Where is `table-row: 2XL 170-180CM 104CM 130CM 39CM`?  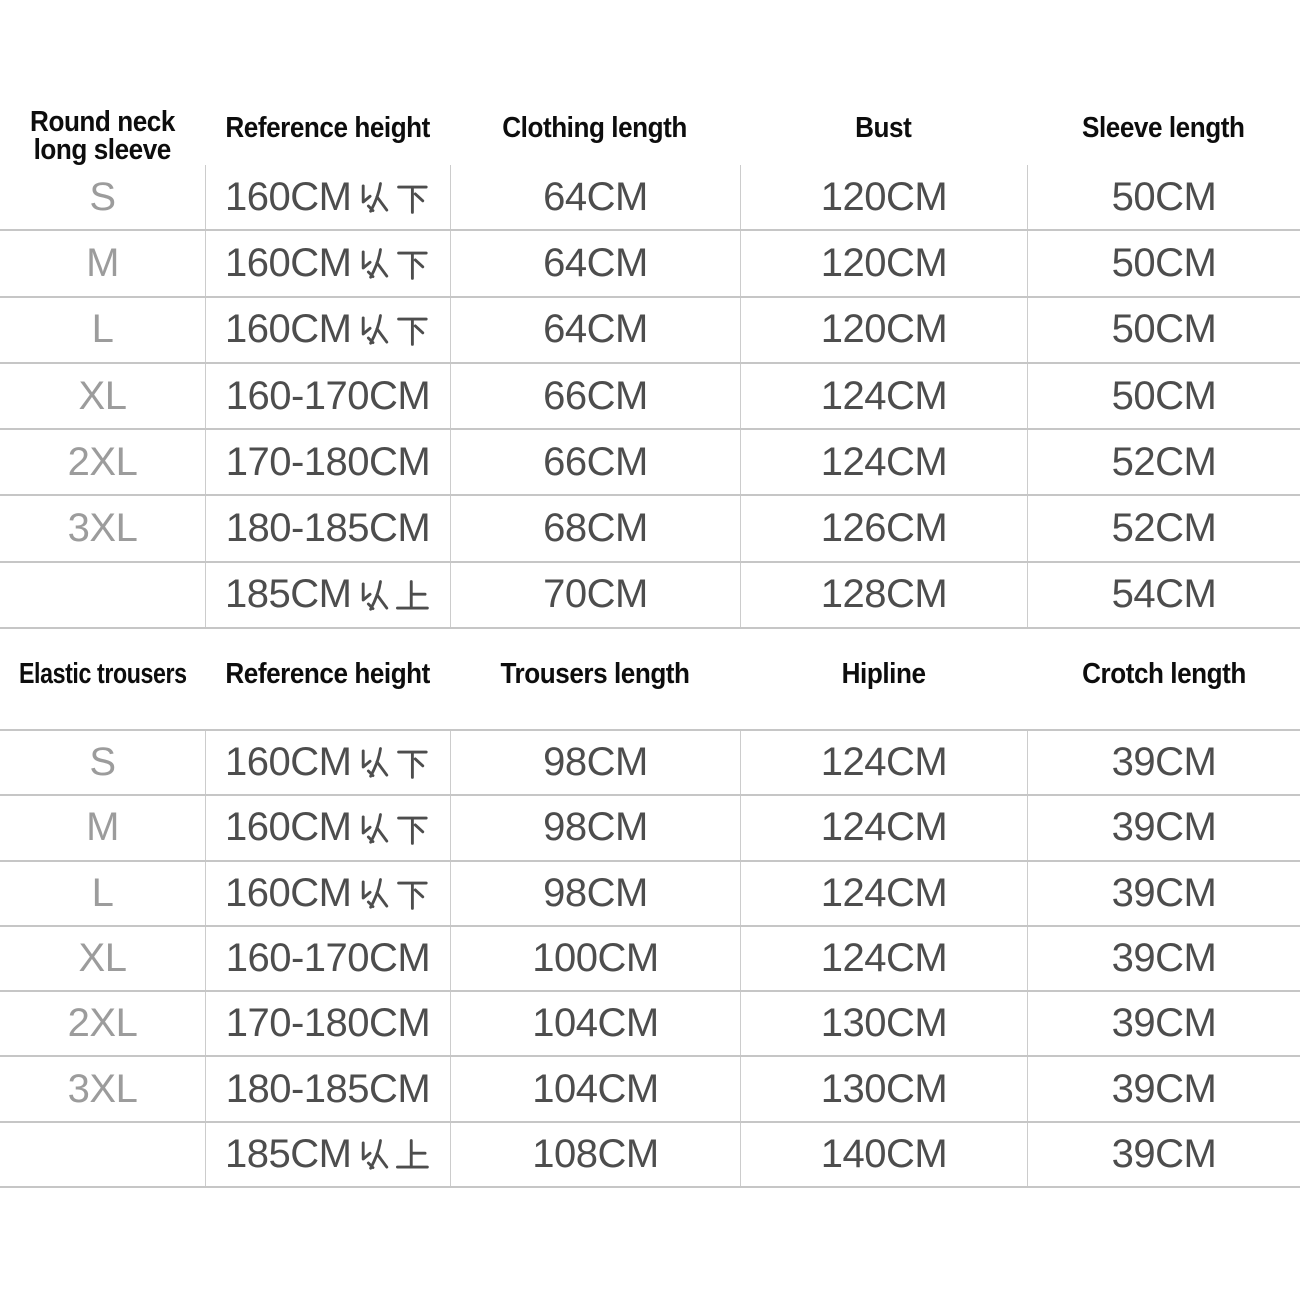 table-row: 2XL 170-180CM 104CM 130CM 39CM is located at coordinates (650, 1025).